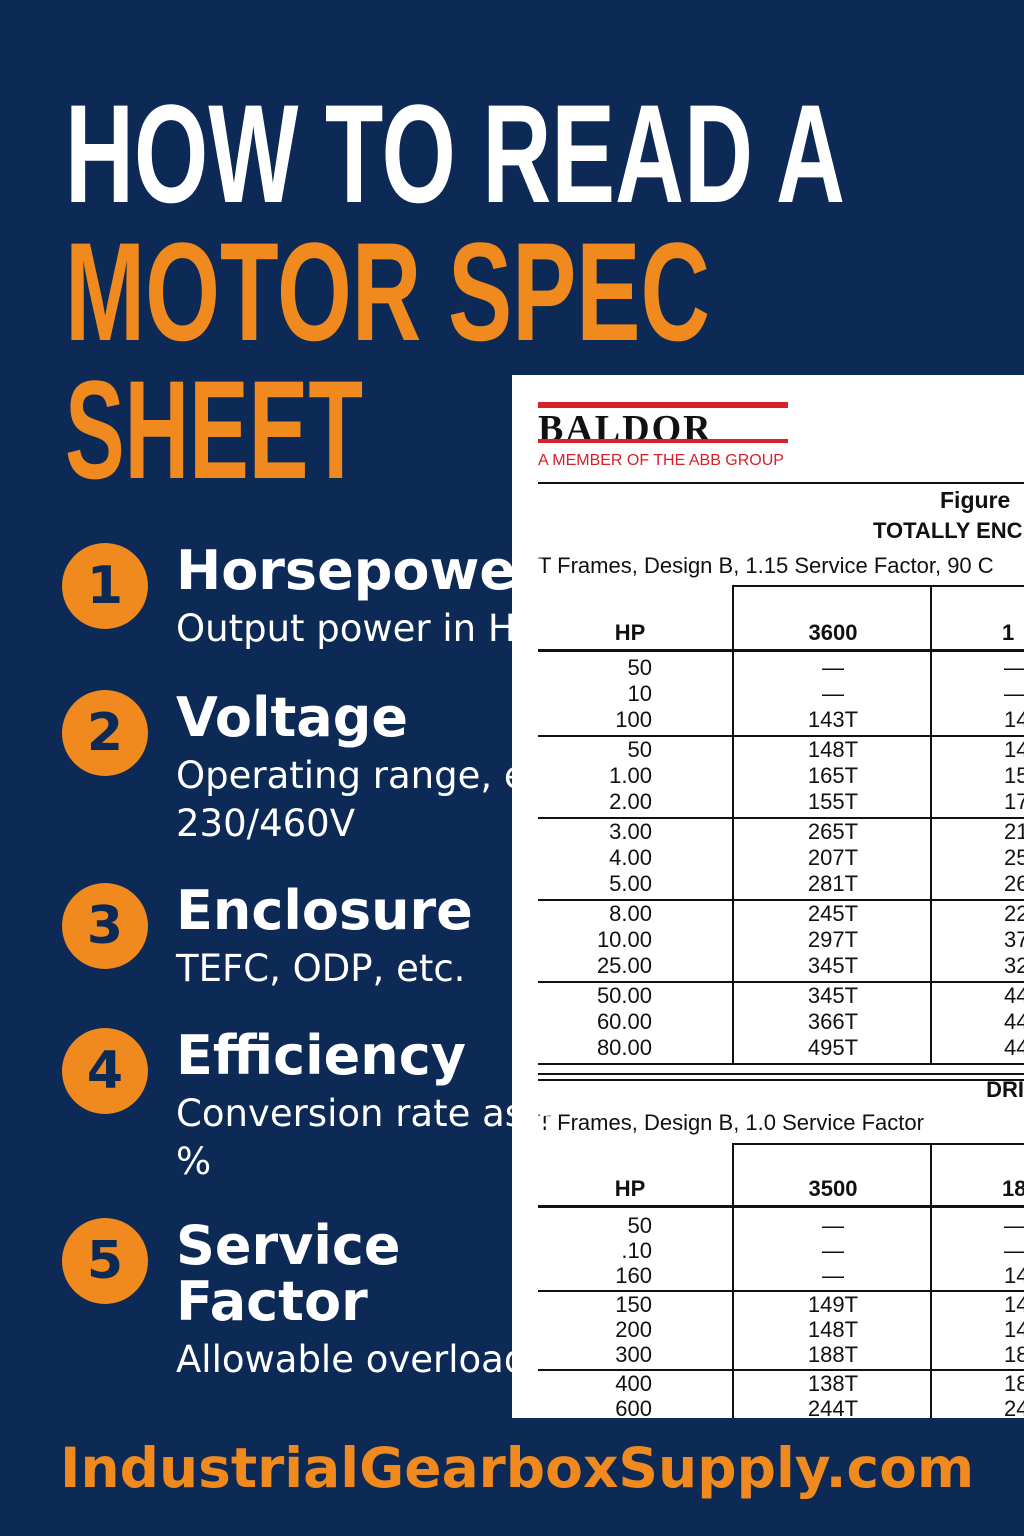  I want to click on item-number: 2, so click(105, 733).